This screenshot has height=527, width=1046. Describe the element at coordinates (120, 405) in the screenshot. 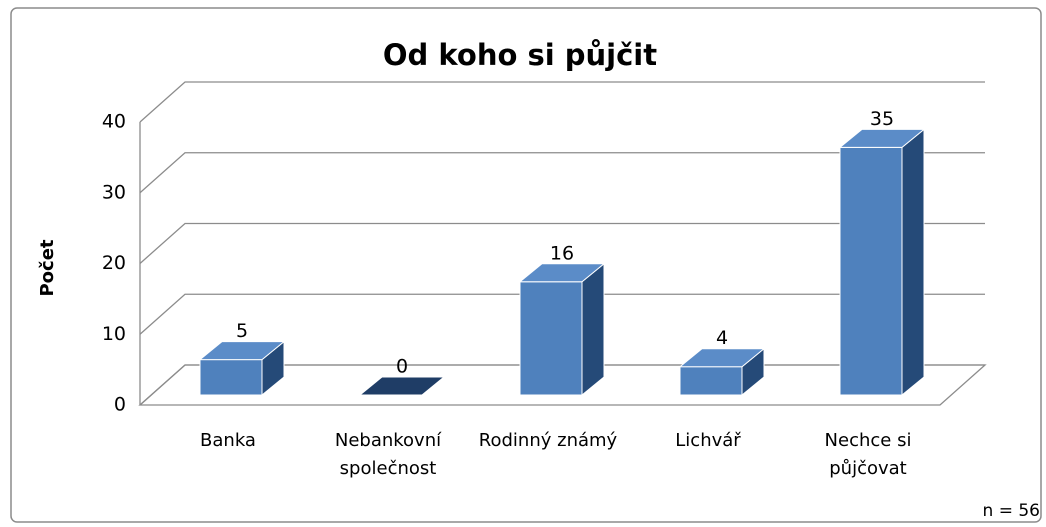

I see `y-tick-label: 0` at that location.